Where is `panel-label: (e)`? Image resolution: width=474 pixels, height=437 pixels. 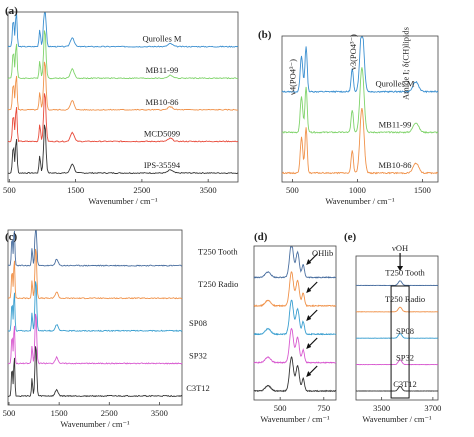
panel-label: (e) is located at coordinates (350, 237).